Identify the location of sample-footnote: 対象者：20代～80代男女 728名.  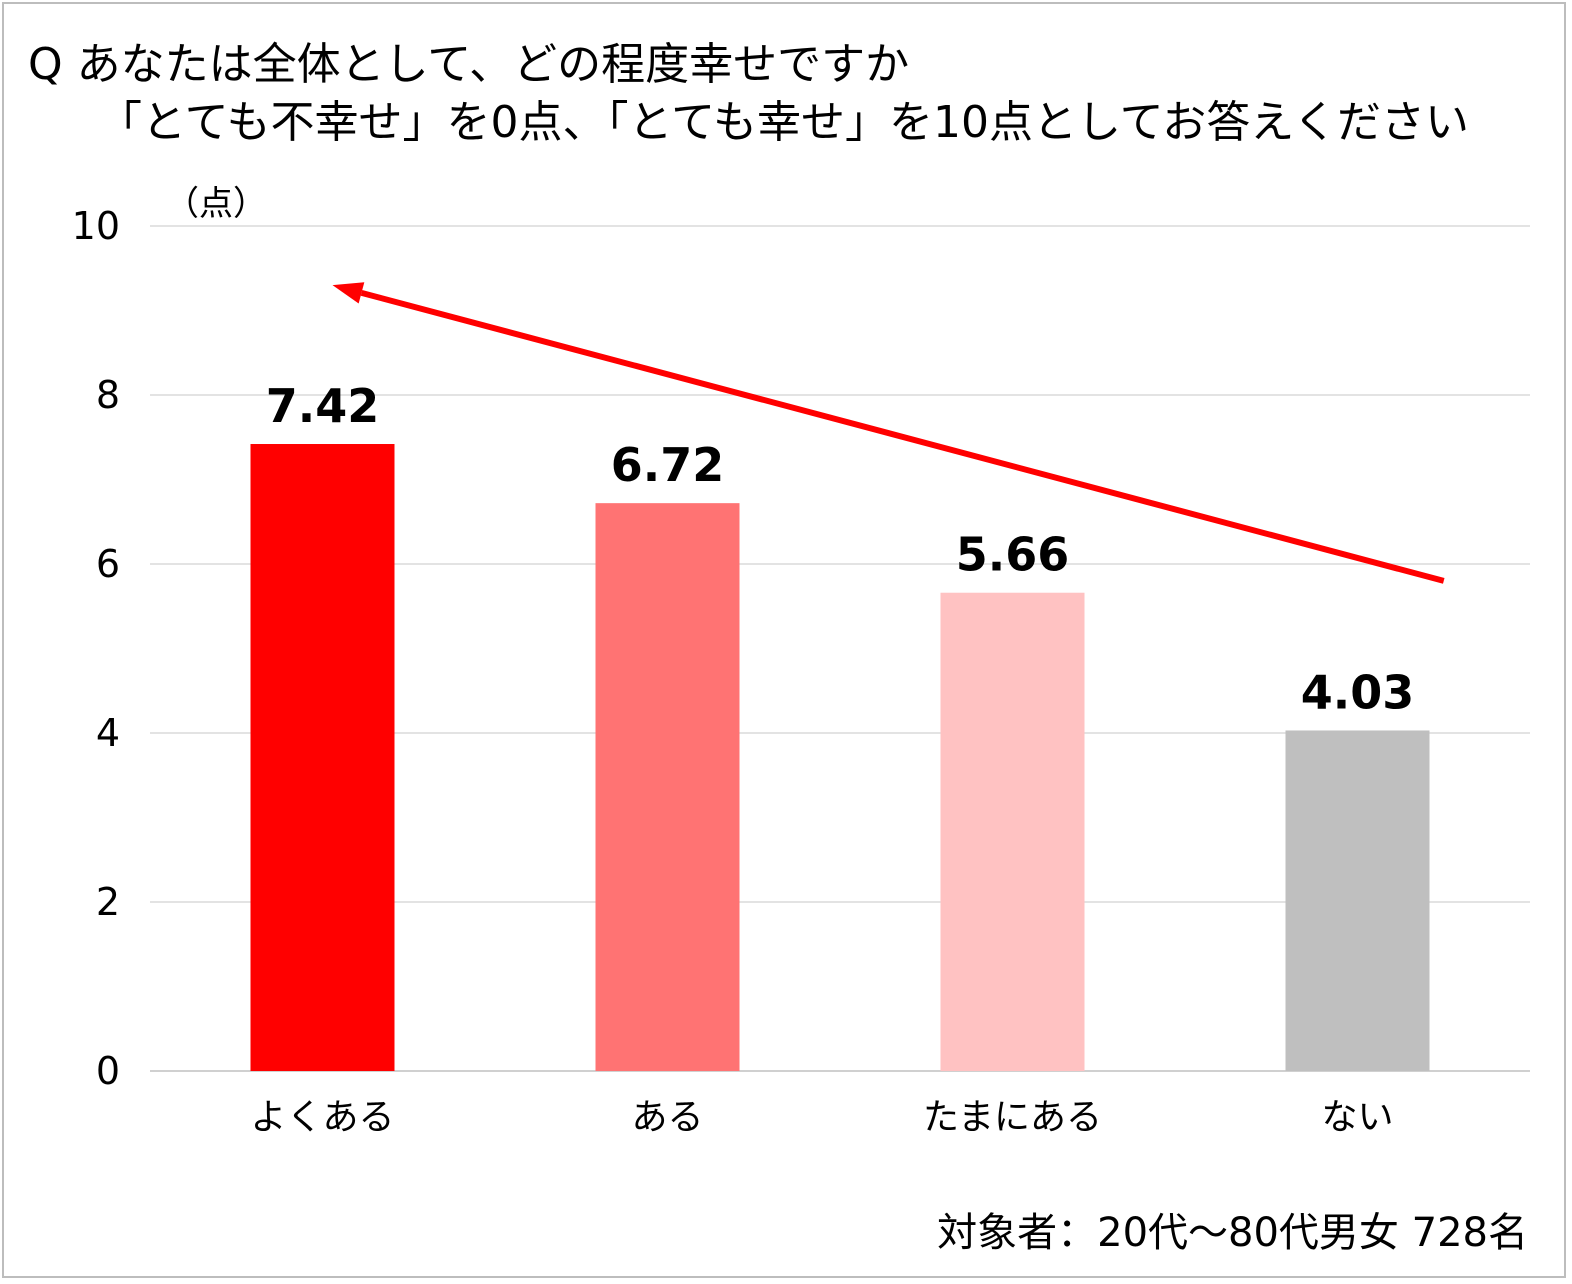
(1232, 1233).